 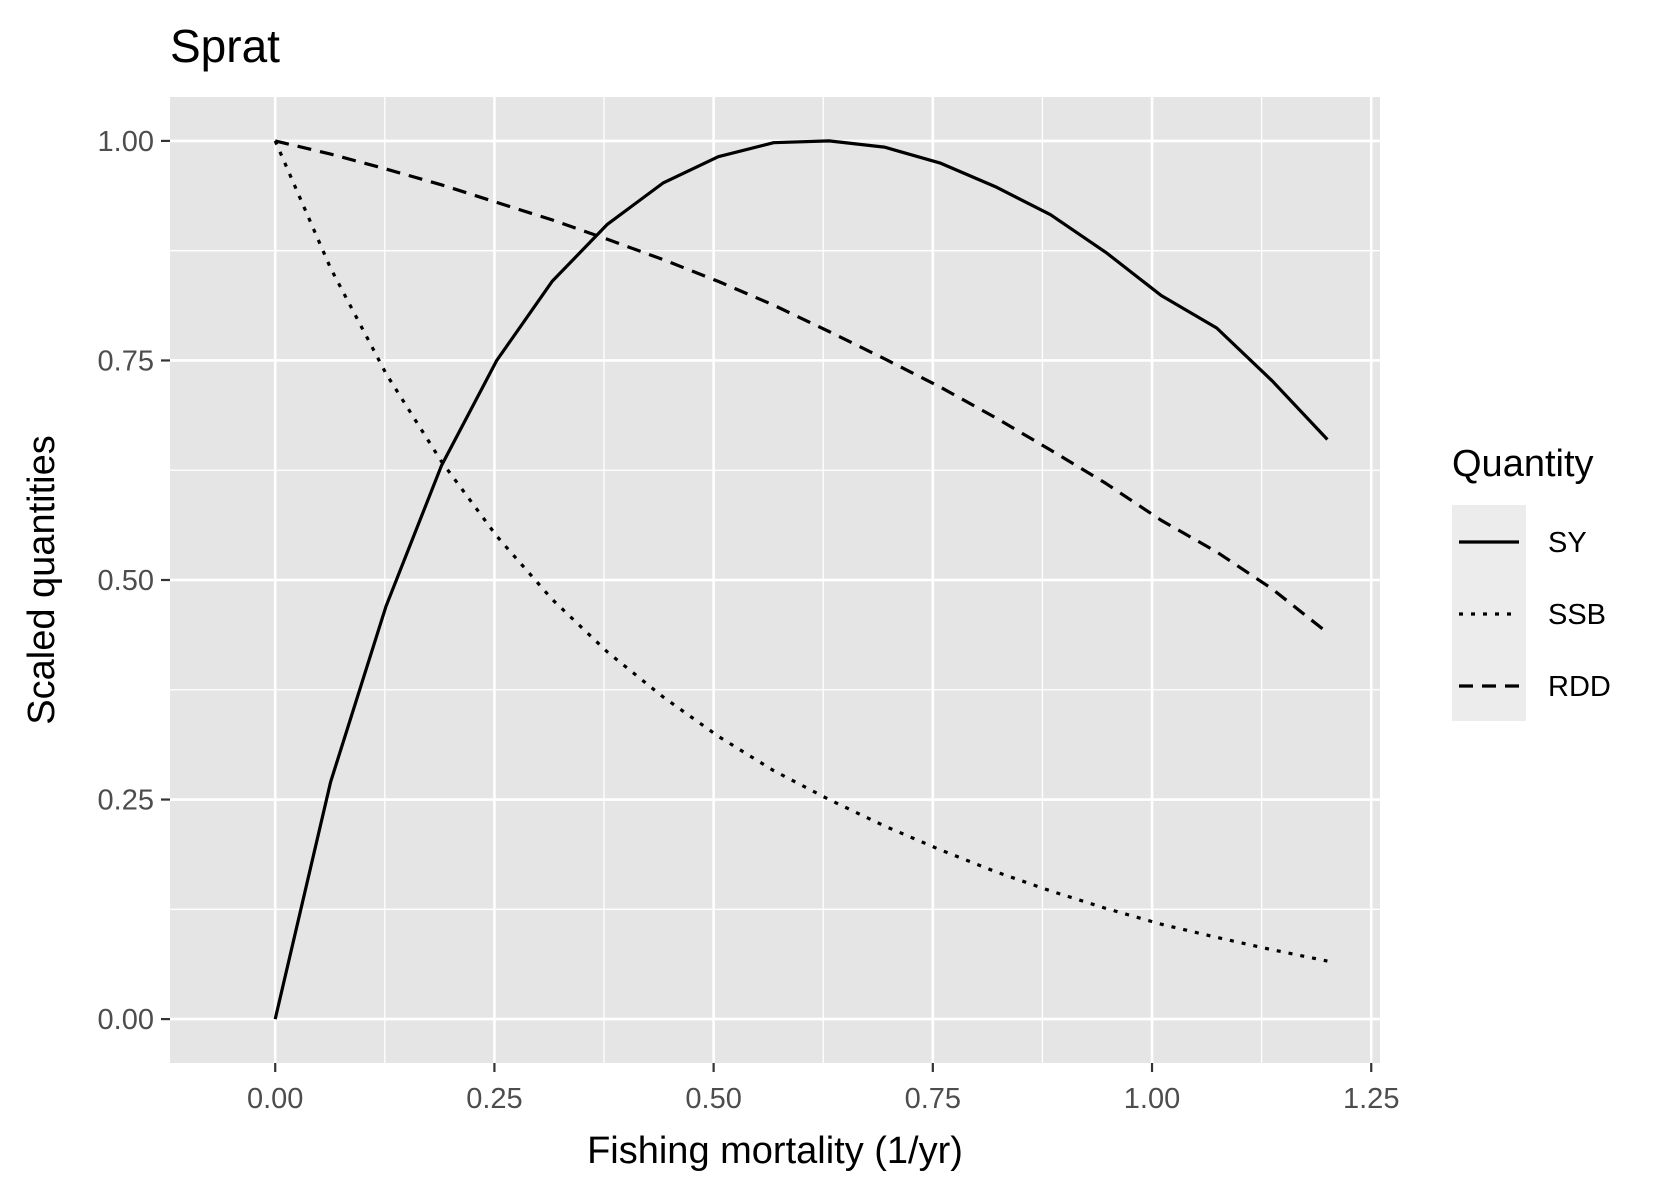 I want to click on y-axis-title: Scaled quantities, so click(x=42, y=579).